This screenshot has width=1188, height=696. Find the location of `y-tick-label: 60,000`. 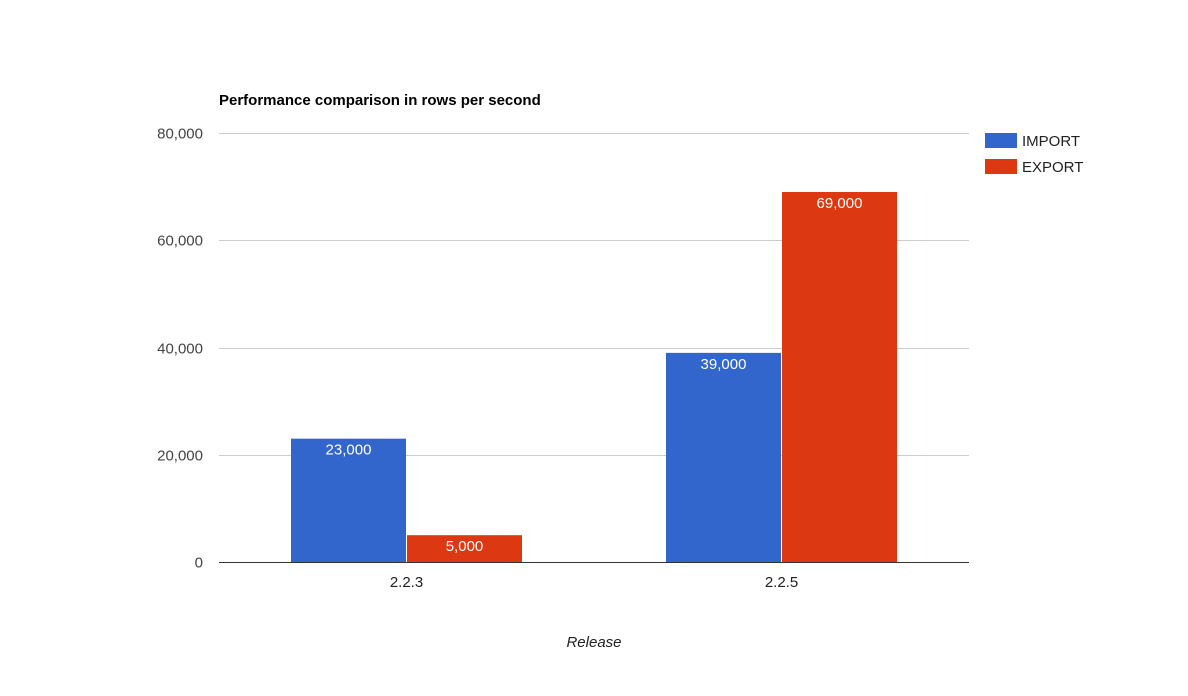

y-tick-label: 60,000 is located at coordinates (180, 241).